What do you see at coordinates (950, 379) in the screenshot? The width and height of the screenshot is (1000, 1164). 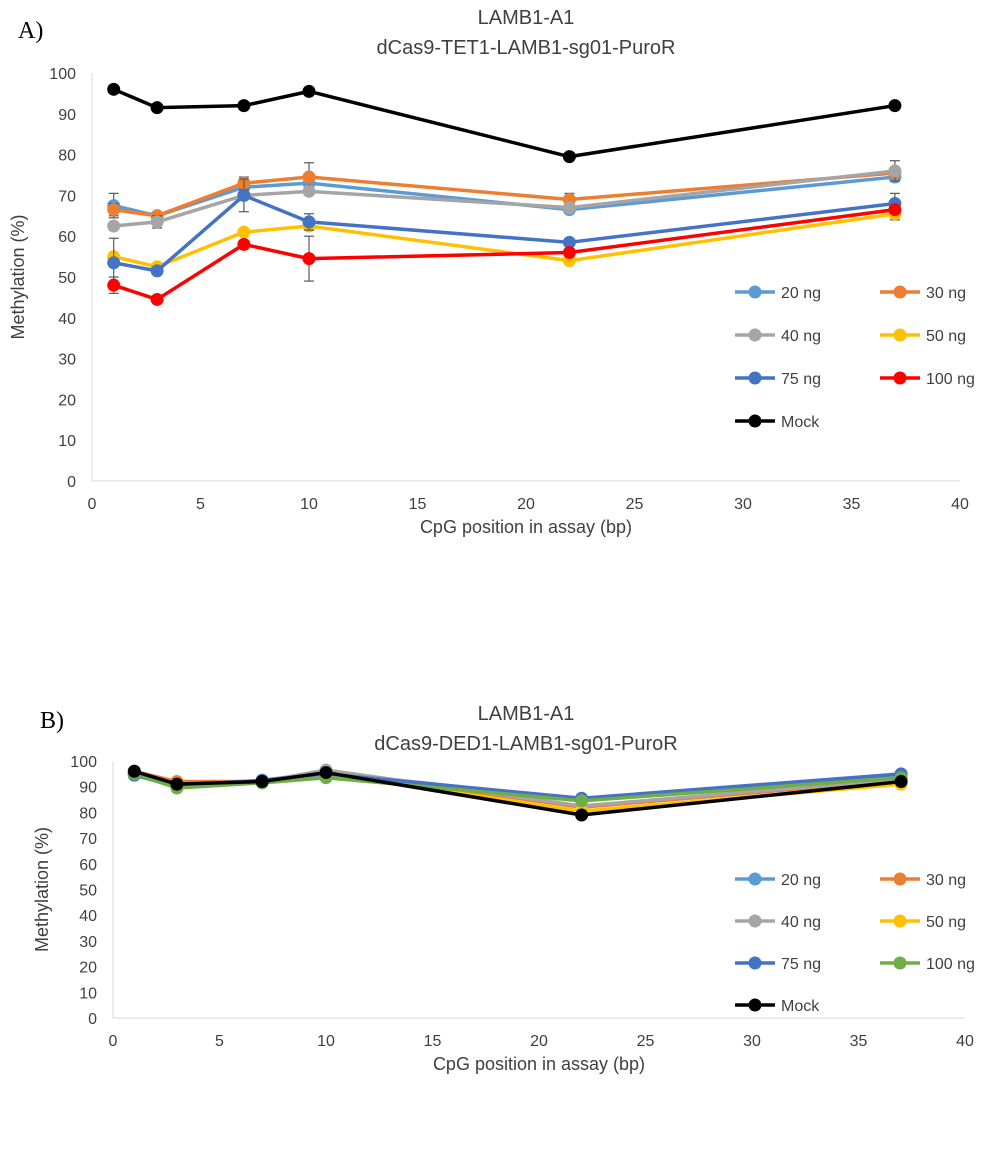 I see `legend-label: 100 ng` at bounding box center [950, 379].